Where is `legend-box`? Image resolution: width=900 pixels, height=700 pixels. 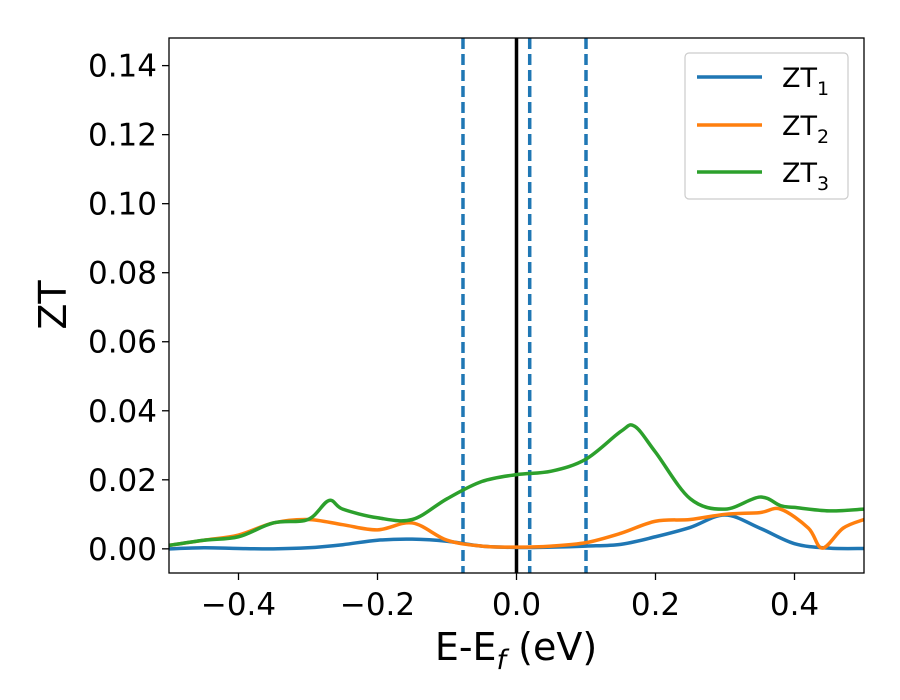
legend-box is located at coordinates (766, 126).